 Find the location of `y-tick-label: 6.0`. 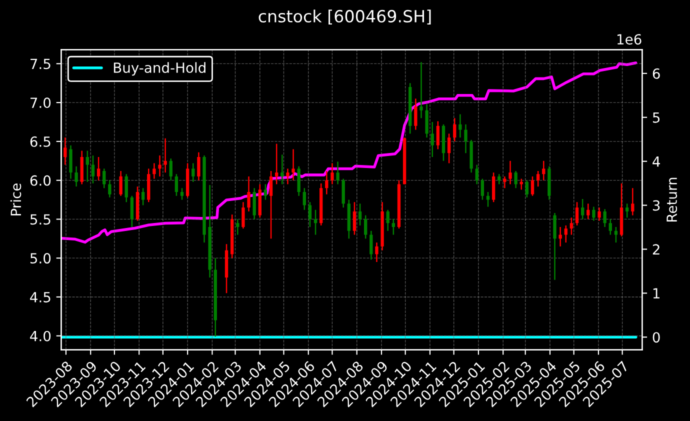

y-tick-label: 6.0 is located at coordinates (40, 180).